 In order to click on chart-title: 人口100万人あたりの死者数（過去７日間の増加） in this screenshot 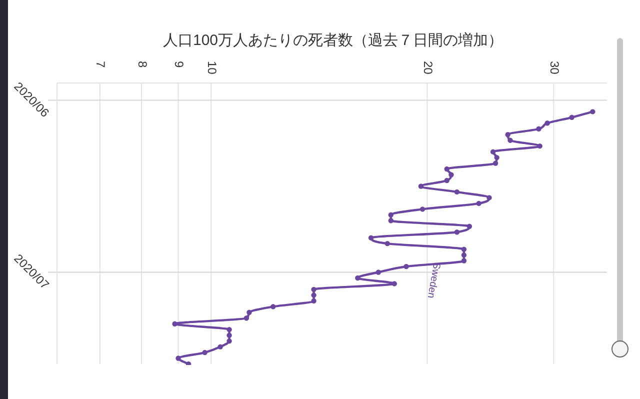, I will do `click(333, 40)`.